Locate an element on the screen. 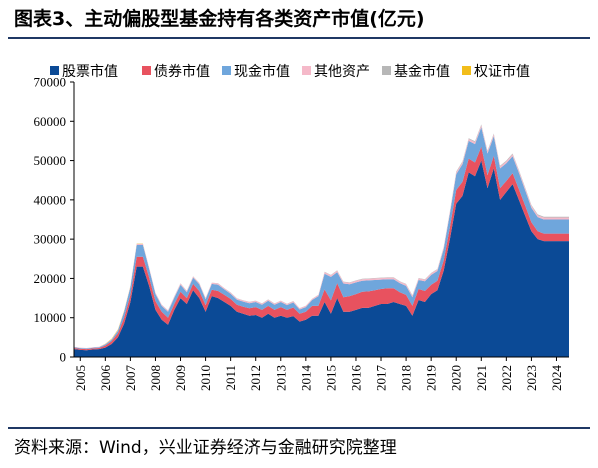 The width and height of the screenshot is (598, 468). y-tick-label: 50000 is located at coordinates (50, 160).